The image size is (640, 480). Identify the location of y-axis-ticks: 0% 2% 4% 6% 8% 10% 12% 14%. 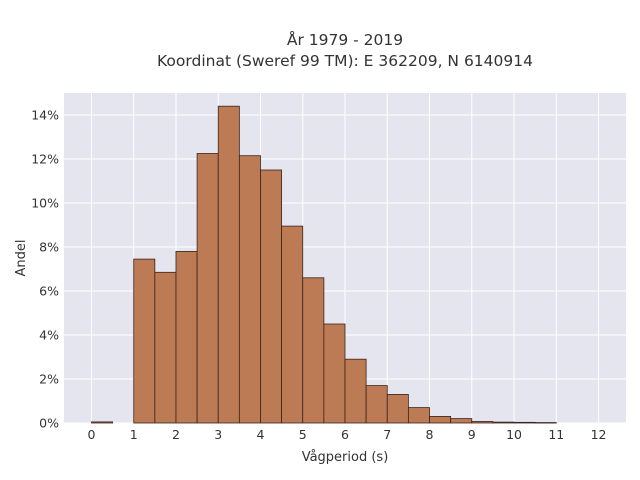
(45, 269).